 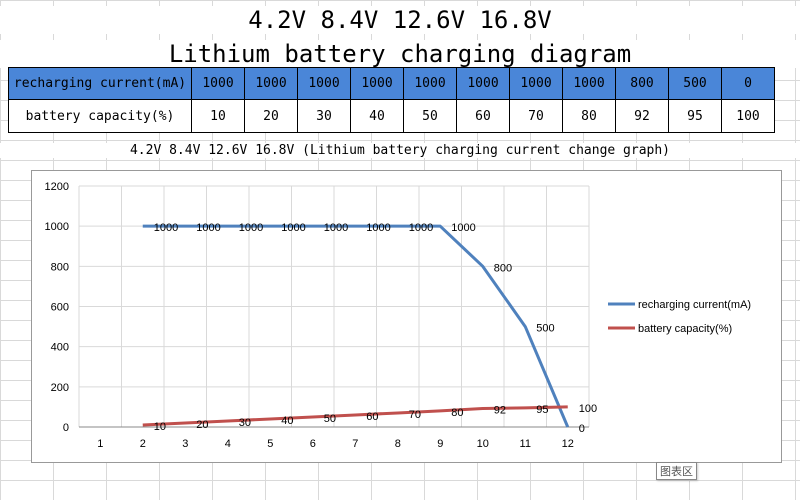 I want to click on table-cell: 0, so click(x=748, y=83).